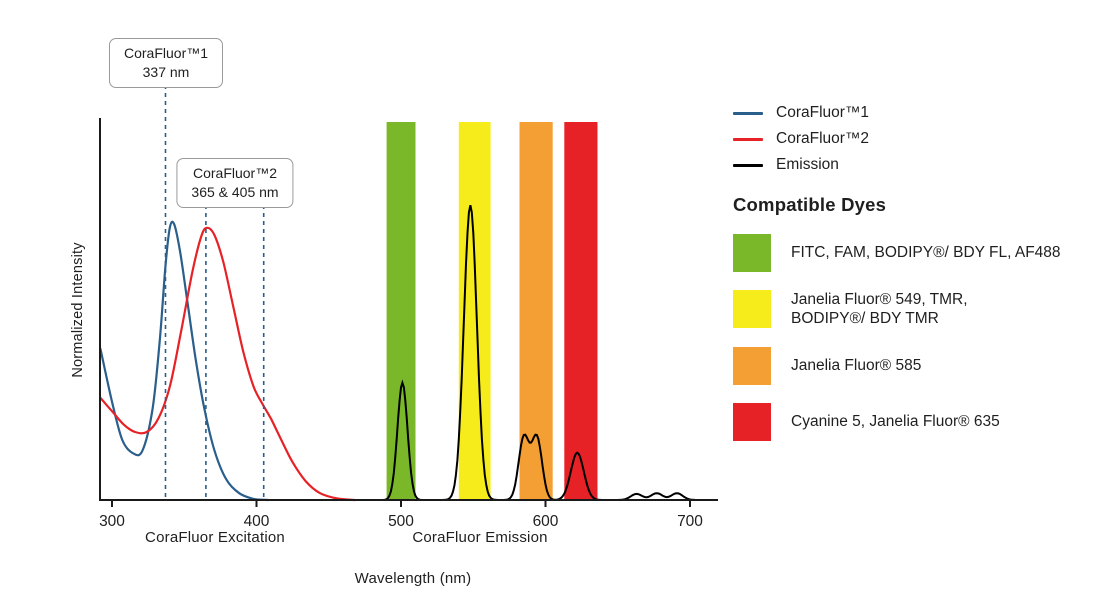  I want to click on curve-legend: CoraFluor™1 CoraFluor™2 Emission, so click(801, 139).